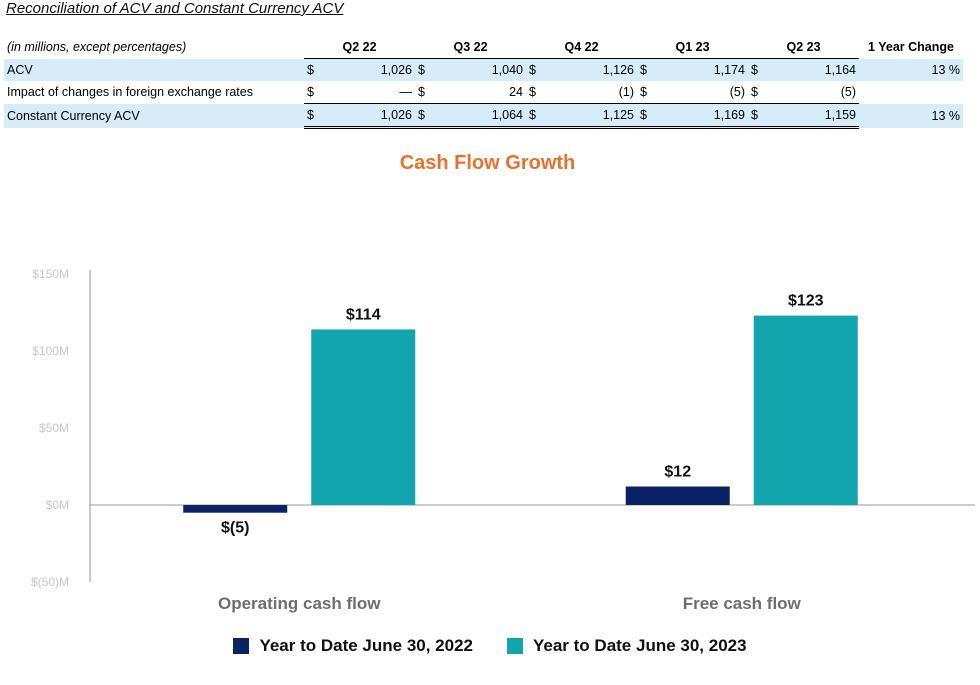  I want to click on row-label: ACV, so click(154, 69).